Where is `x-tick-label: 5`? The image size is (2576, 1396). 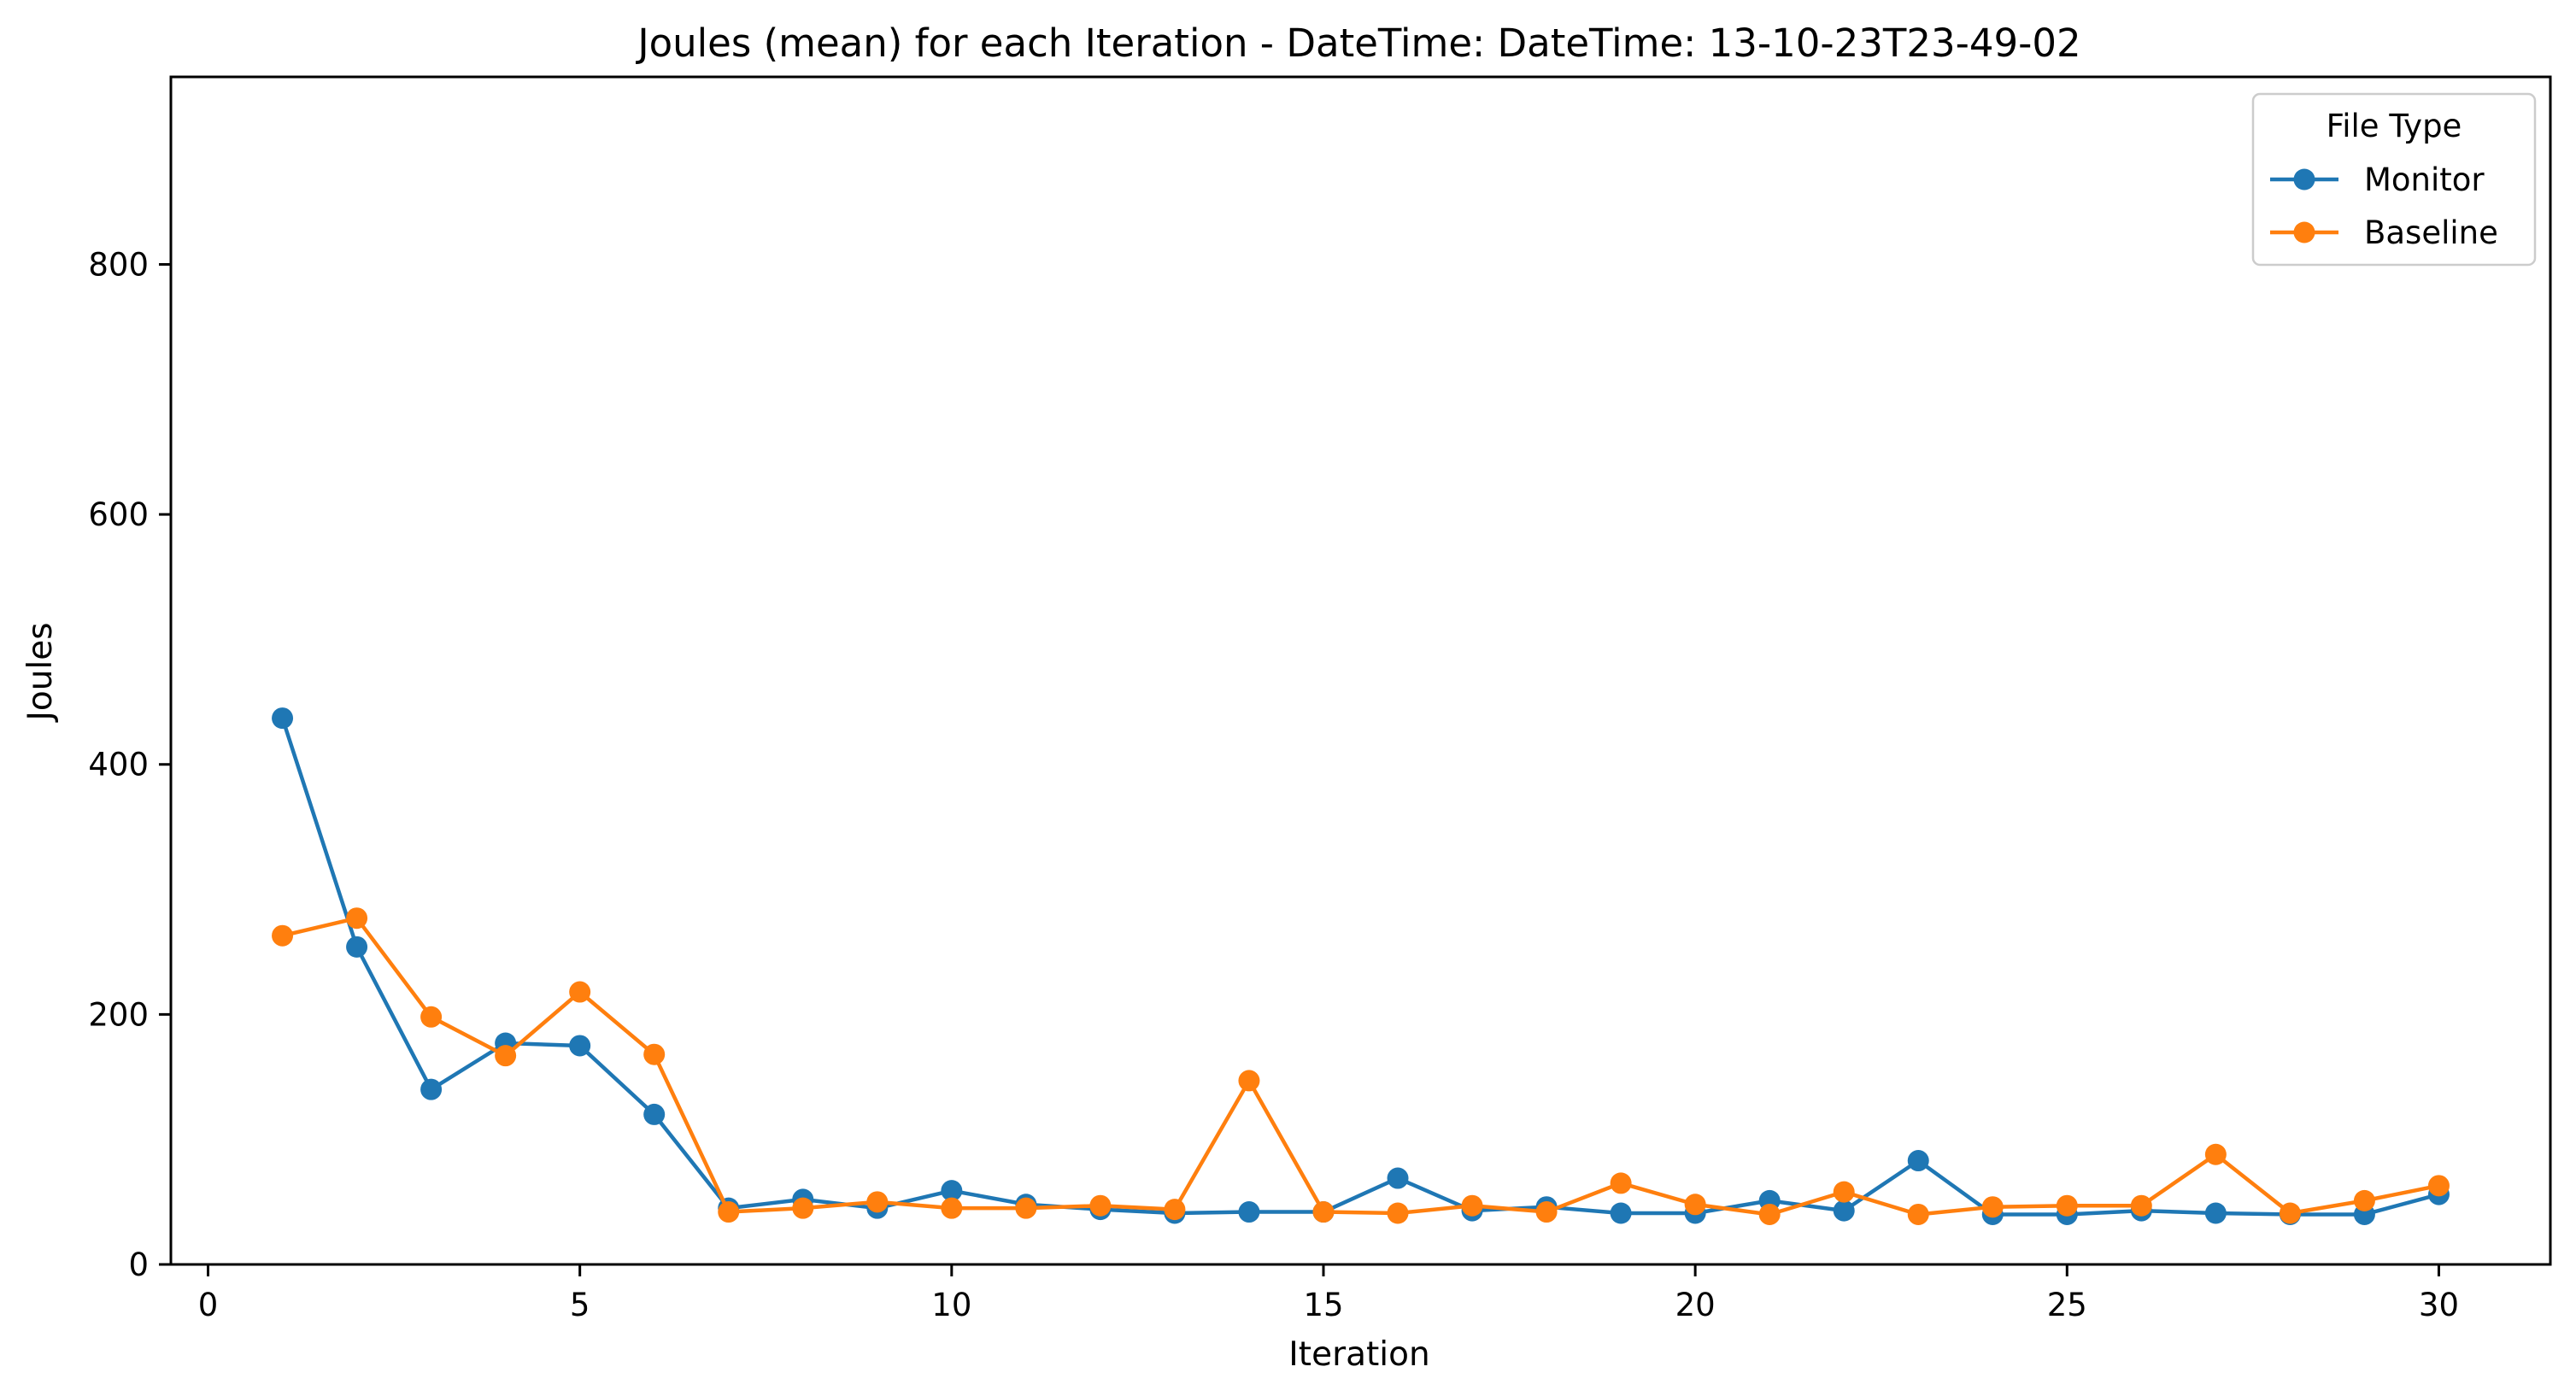 x-tick-label: 5 is located at coordinates (580, 1305).